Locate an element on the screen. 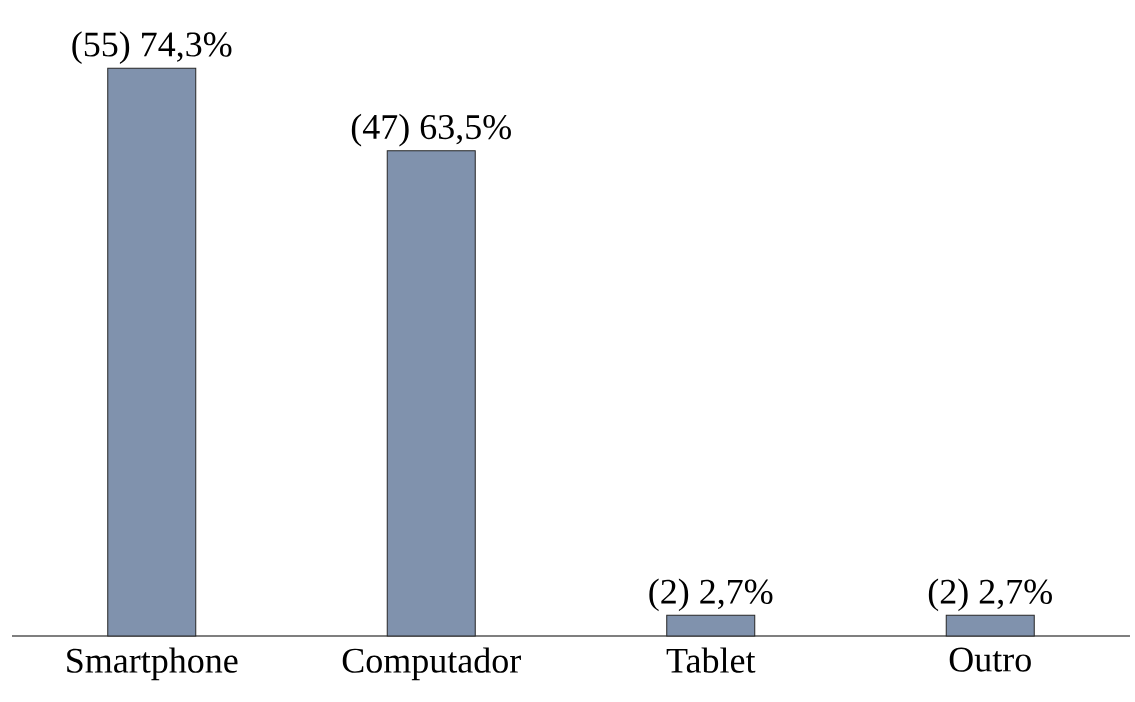 The height and width of the screenshot is (702, 1135). x-tick-label: Outro is located at coordinates (990, 659).